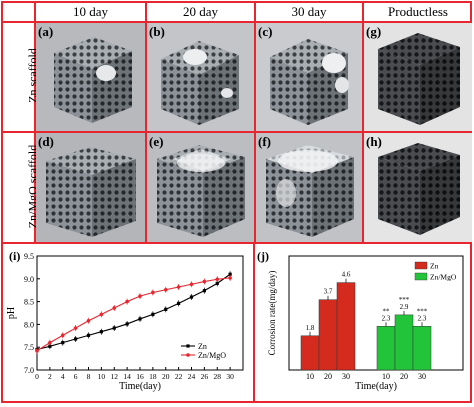 The height and width of the screenshot is (407, 474). Describe the element at coordinates (29, 324) in the screenshot. I see `y-tick-label: 8.0` at that location.